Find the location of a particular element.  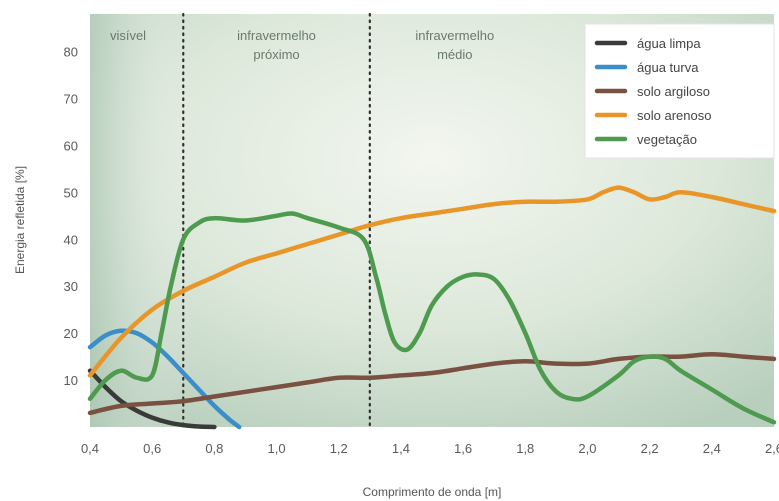

legend-label-solo-argiloso: solo argiloso is located at coordinates (673, 91).